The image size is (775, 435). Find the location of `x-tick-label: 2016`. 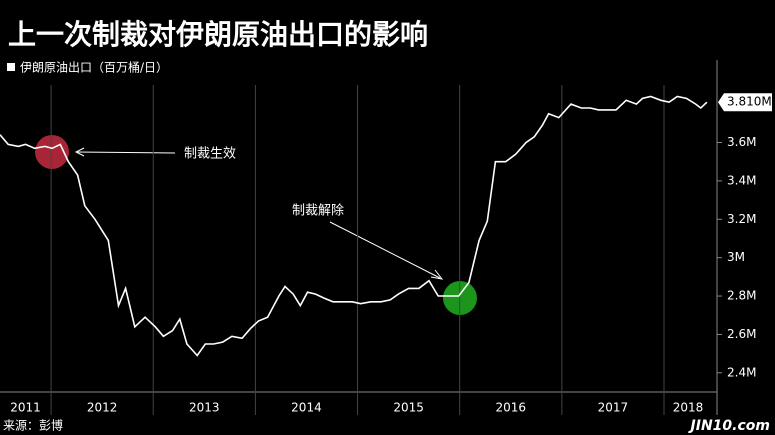

x-tick-label: 2016 is located at coordinates (510, 408).